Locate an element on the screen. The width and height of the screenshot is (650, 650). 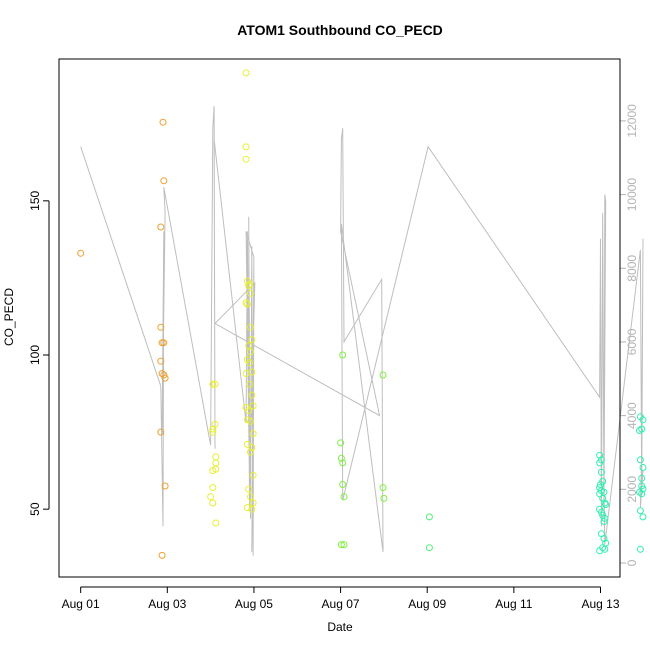
y-tick-label: 50 is located at coordinates (35, 509).